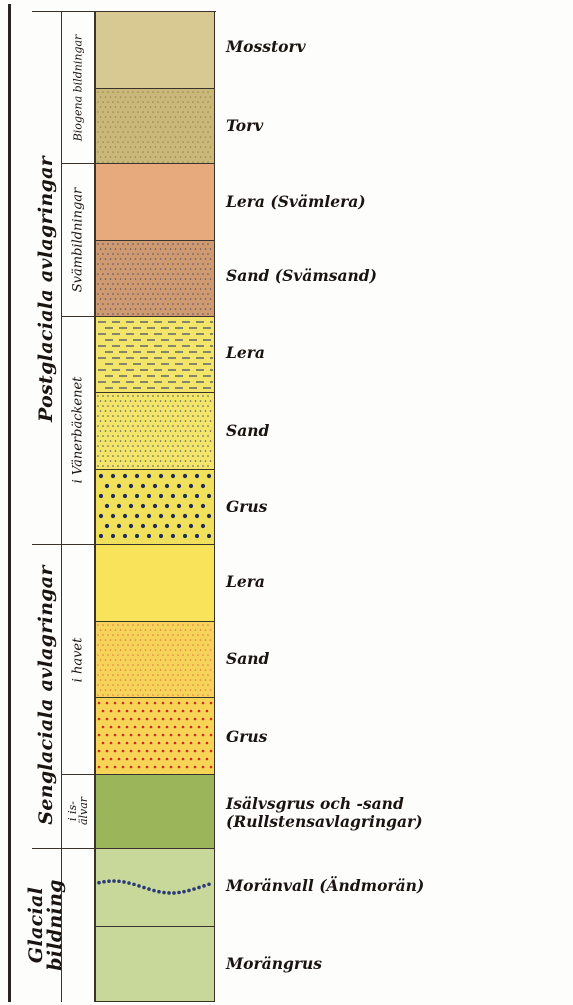 The image size is (573, 1005). What do you see at coordinates (9, 503) in the screenshot?
I see `left-border` at bounding box center [9, 503].